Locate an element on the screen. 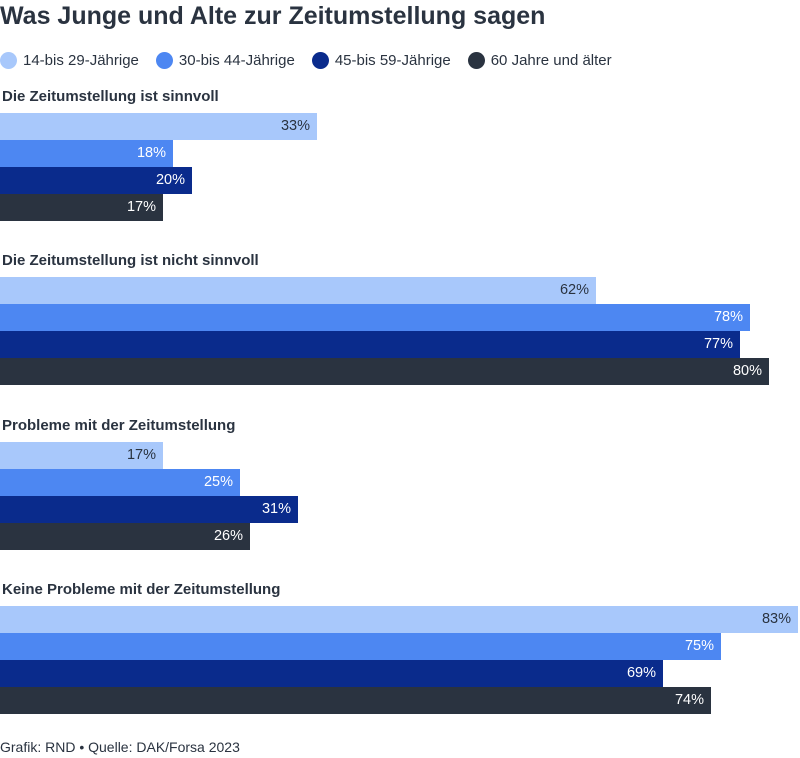  bar-60-jahre-und-lter: 80% is located at coordinates (384, 371).